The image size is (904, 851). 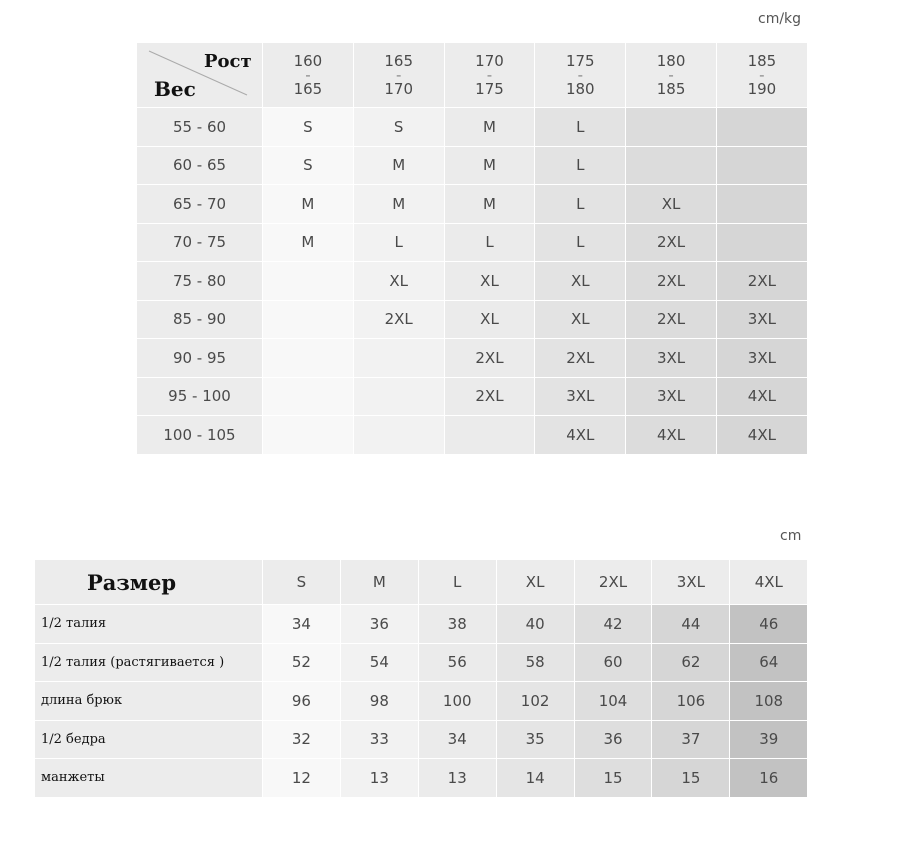 I want to click on measurement-value: 108, so click(x=769, y=701).